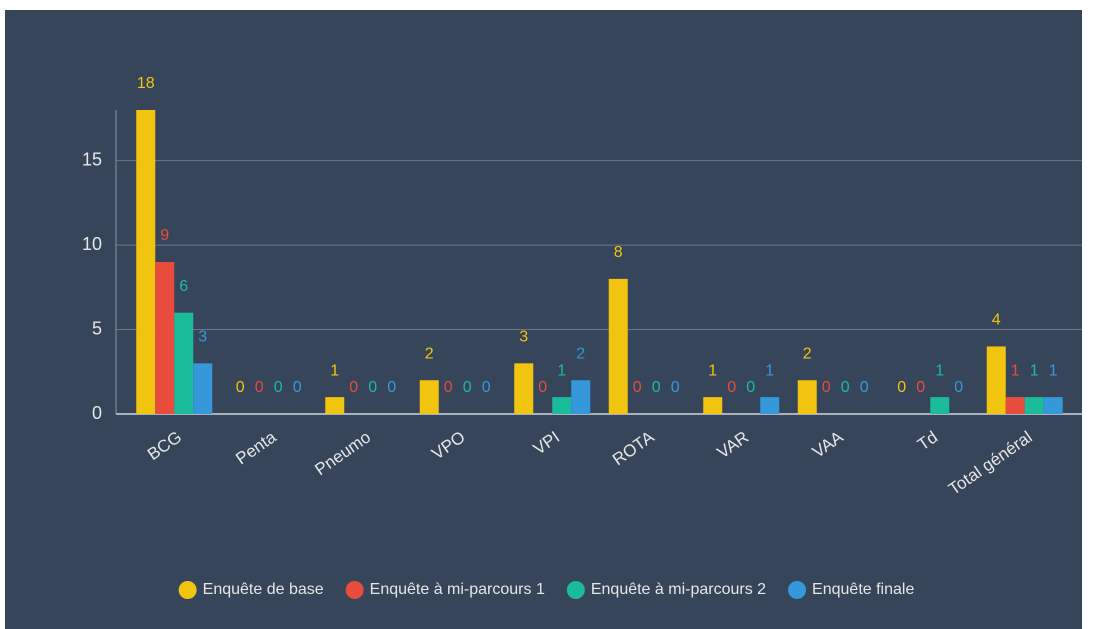 This screenshot has width=1105, height=629. What do you see at coordinates (183, 286) in the screenshot?
I see `value-label: 6` at bounding box center [183, 286].